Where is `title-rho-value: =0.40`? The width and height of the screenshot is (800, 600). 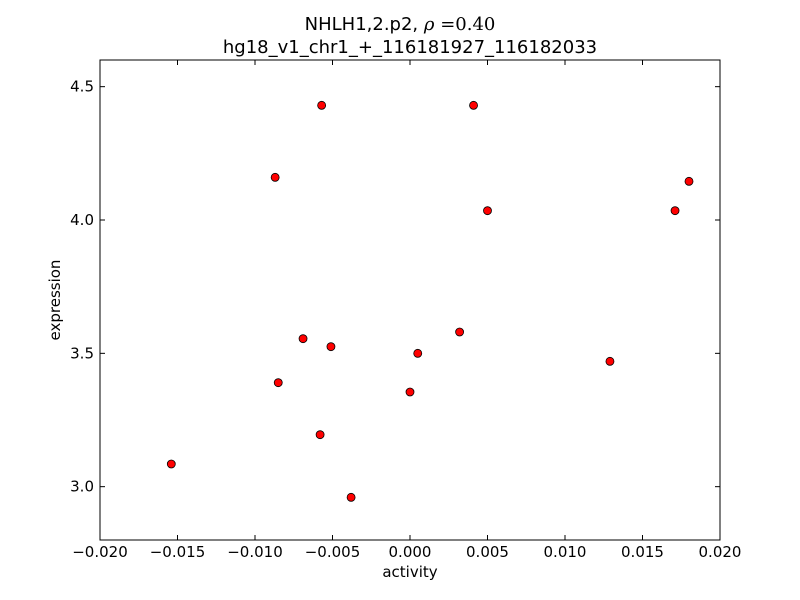 title-rho-value: =0.40 is located at coordinates (464, 24).